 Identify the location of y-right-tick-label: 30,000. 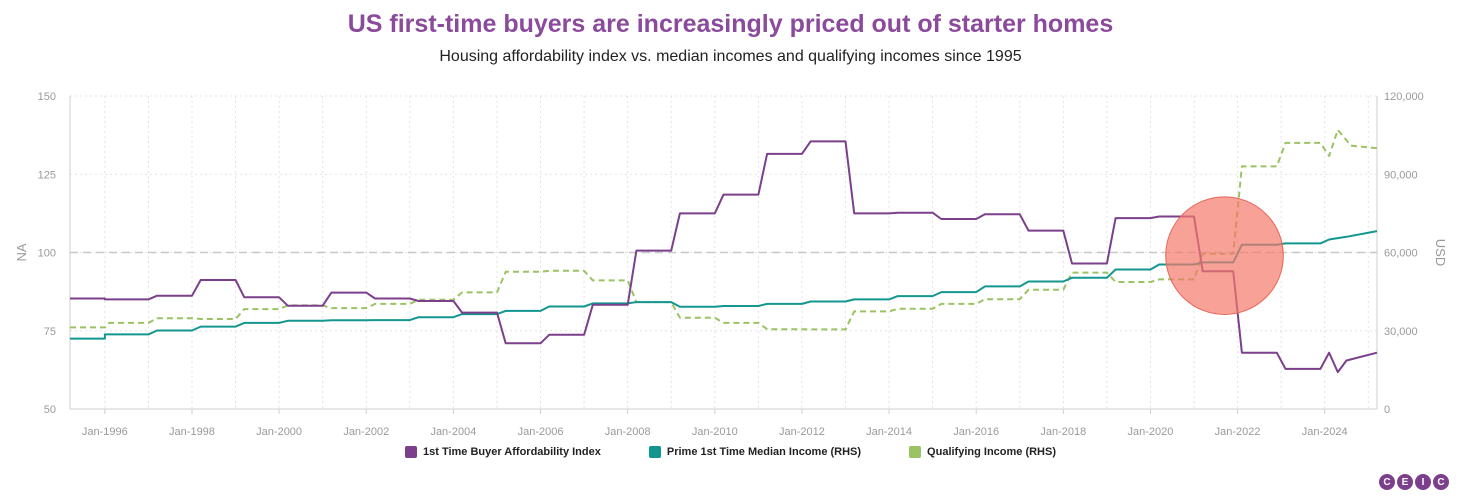
(1401, 332).